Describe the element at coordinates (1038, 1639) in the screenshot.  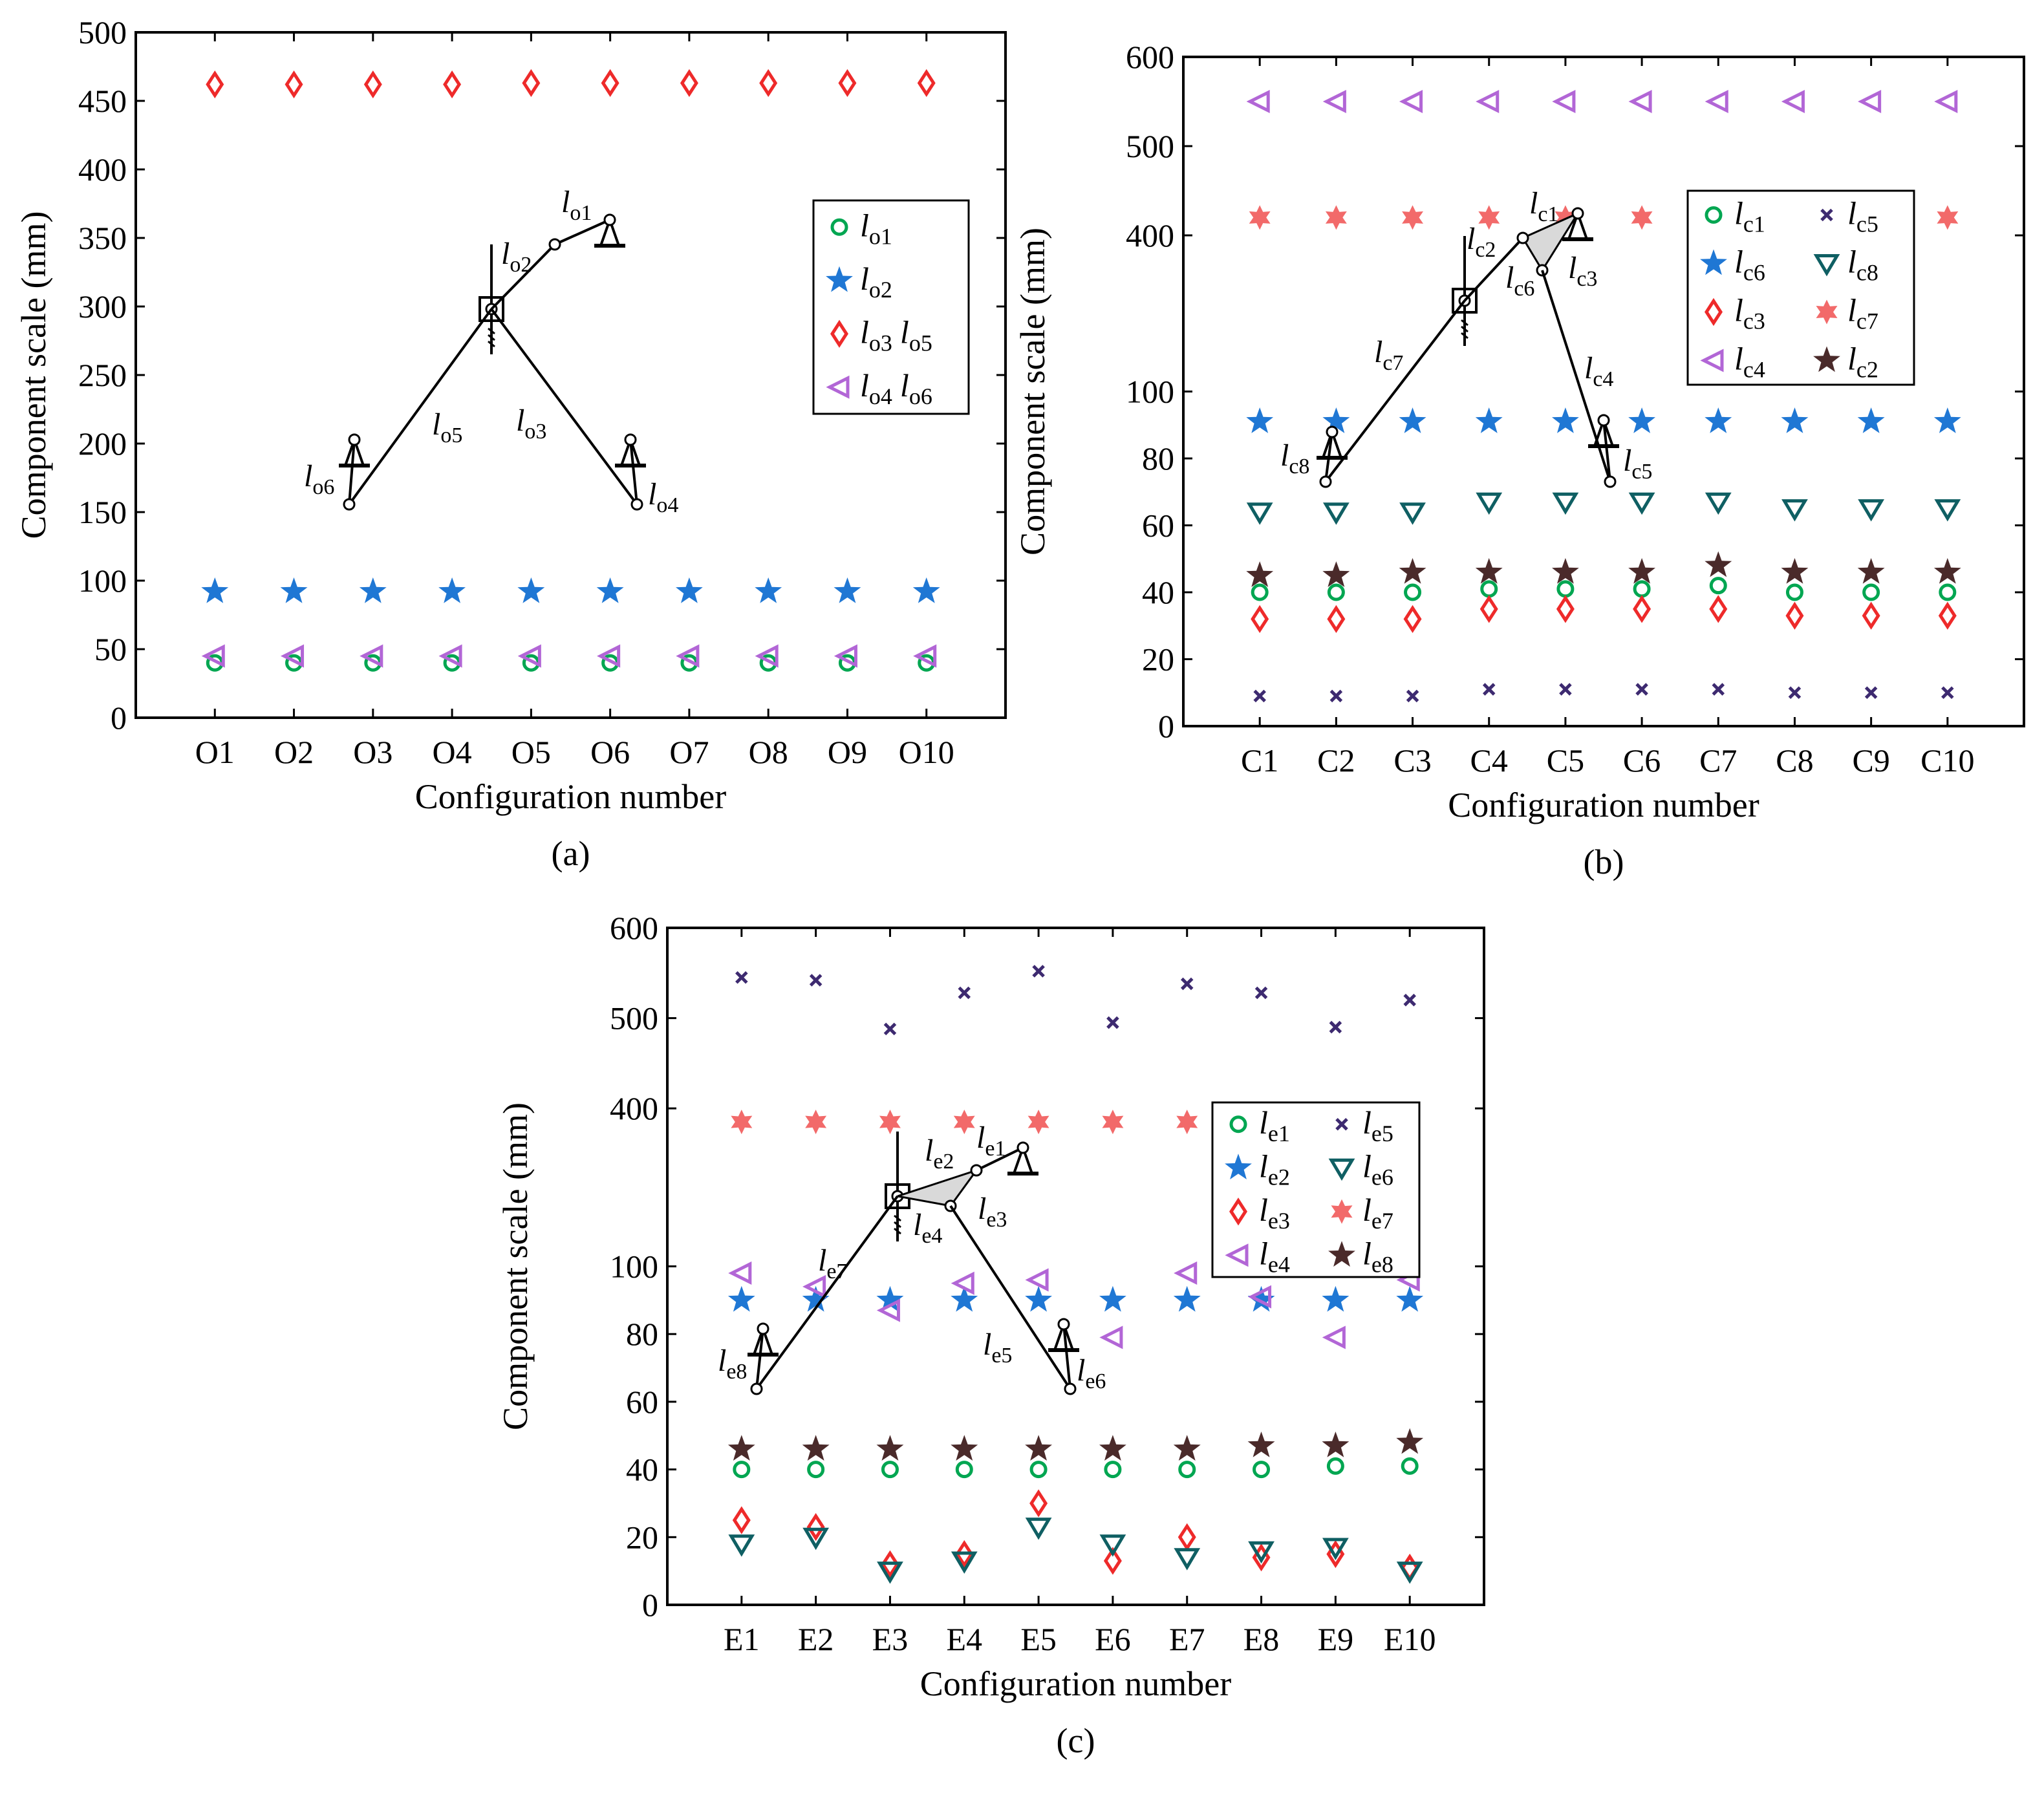
I see `x-tick-label: E5` at that location.